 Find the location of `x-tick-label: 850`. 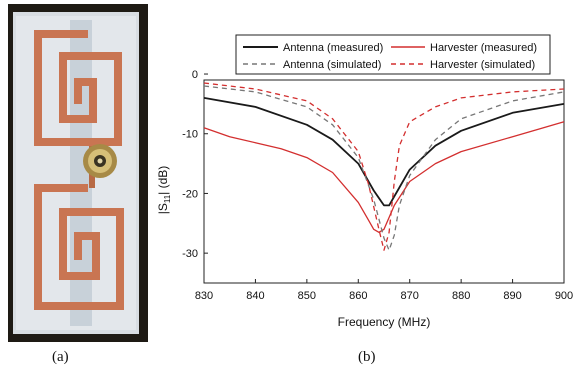

x-tick-label: 850 is located at coordinates (307, 296).